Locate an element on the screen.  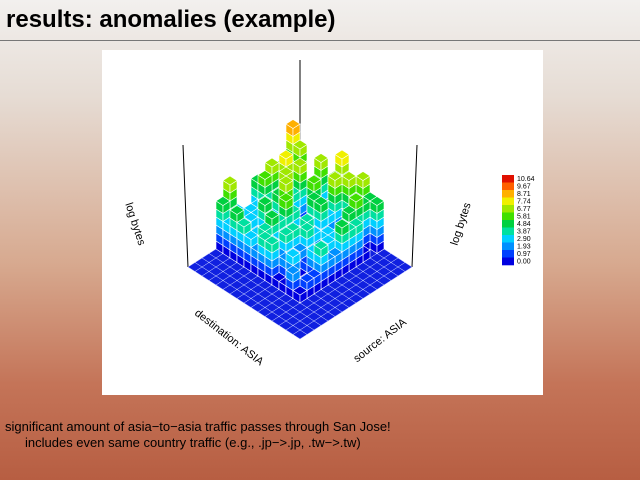
colorbar-label: 10.64 is located at coordinates (526, 179).